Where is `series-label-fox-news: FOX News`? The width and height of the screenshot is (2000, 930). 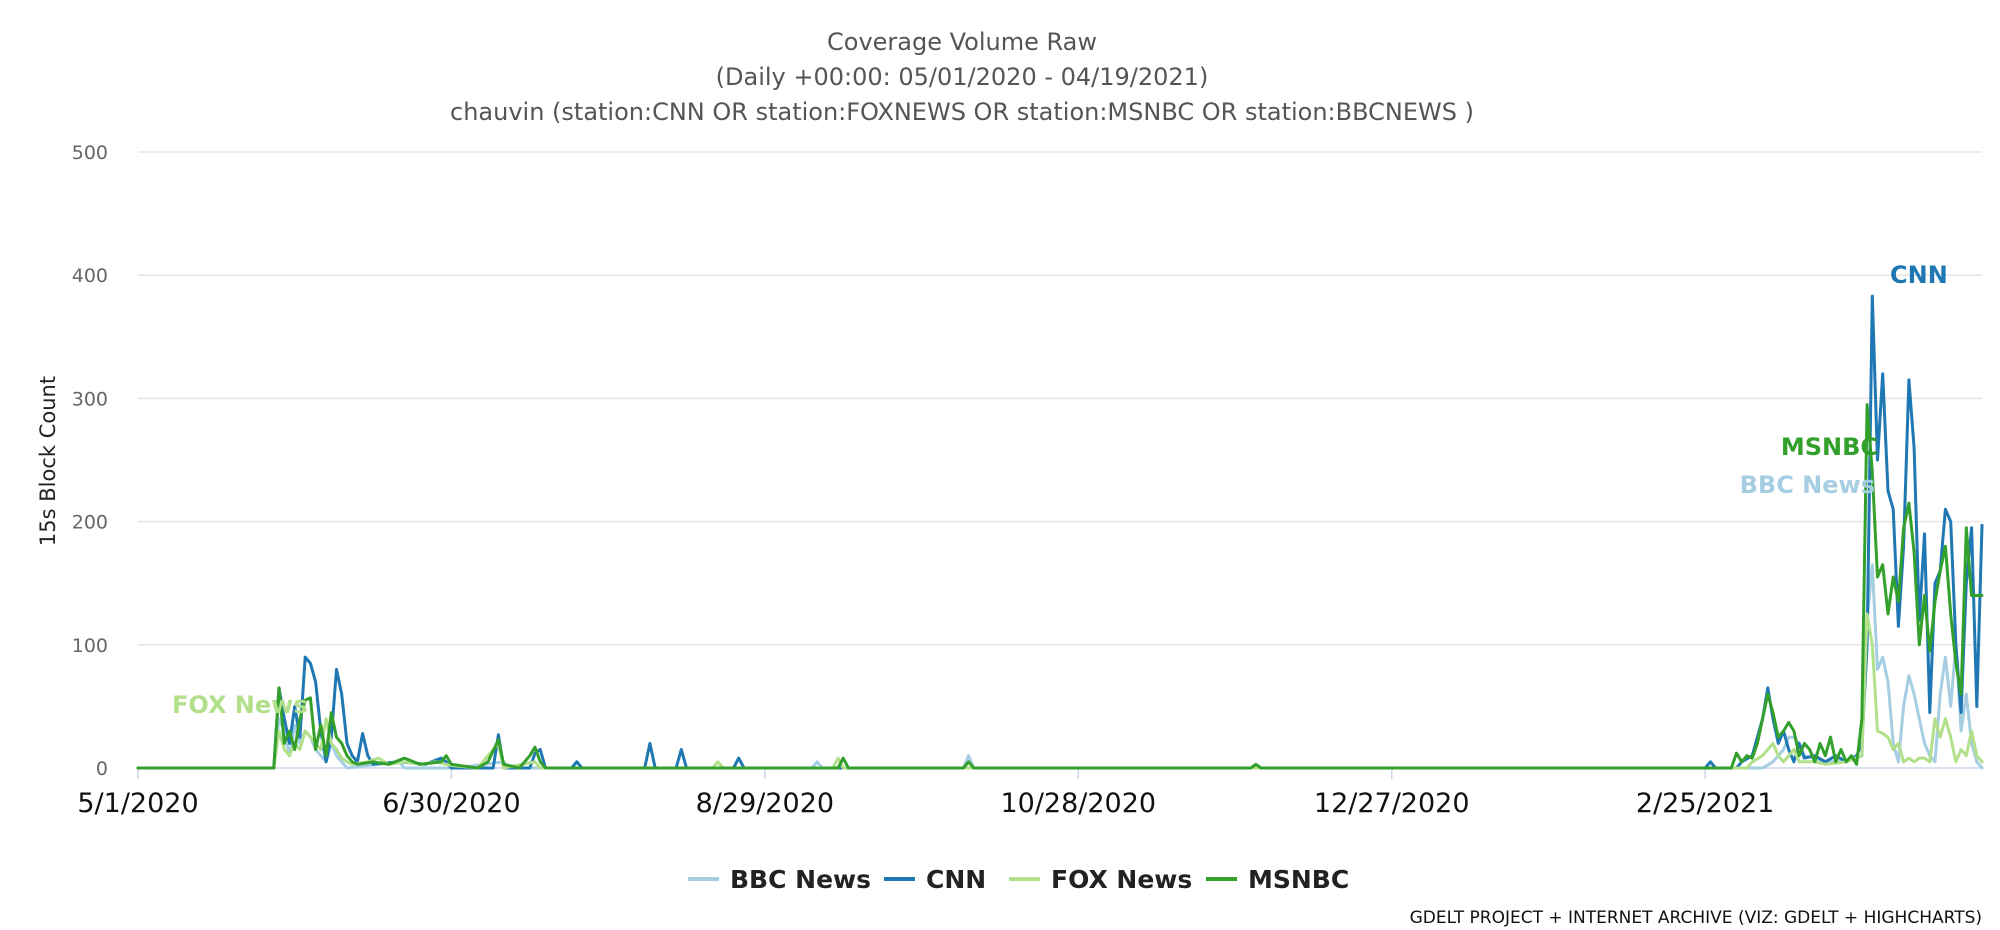 series-label-fox-news: FOX News is located at coordinates (240, 705).